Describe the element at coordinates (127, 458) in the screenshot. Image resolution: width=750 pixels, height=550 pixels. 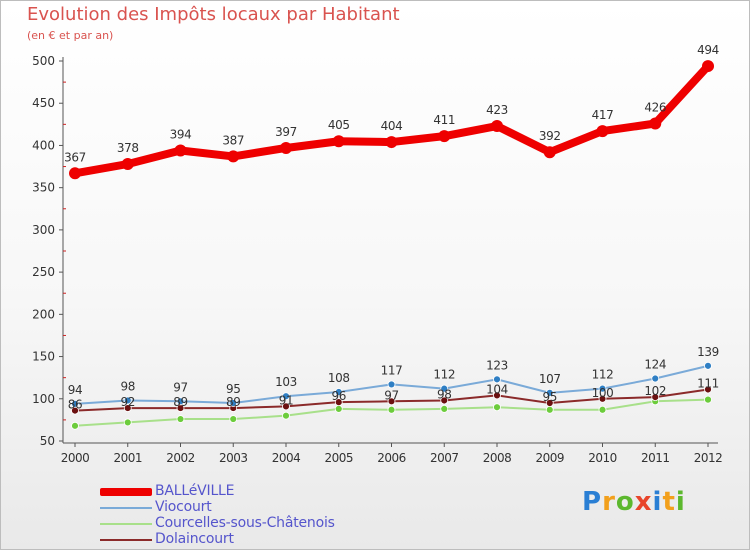
I see `x-tick-label: 2001` at that location.